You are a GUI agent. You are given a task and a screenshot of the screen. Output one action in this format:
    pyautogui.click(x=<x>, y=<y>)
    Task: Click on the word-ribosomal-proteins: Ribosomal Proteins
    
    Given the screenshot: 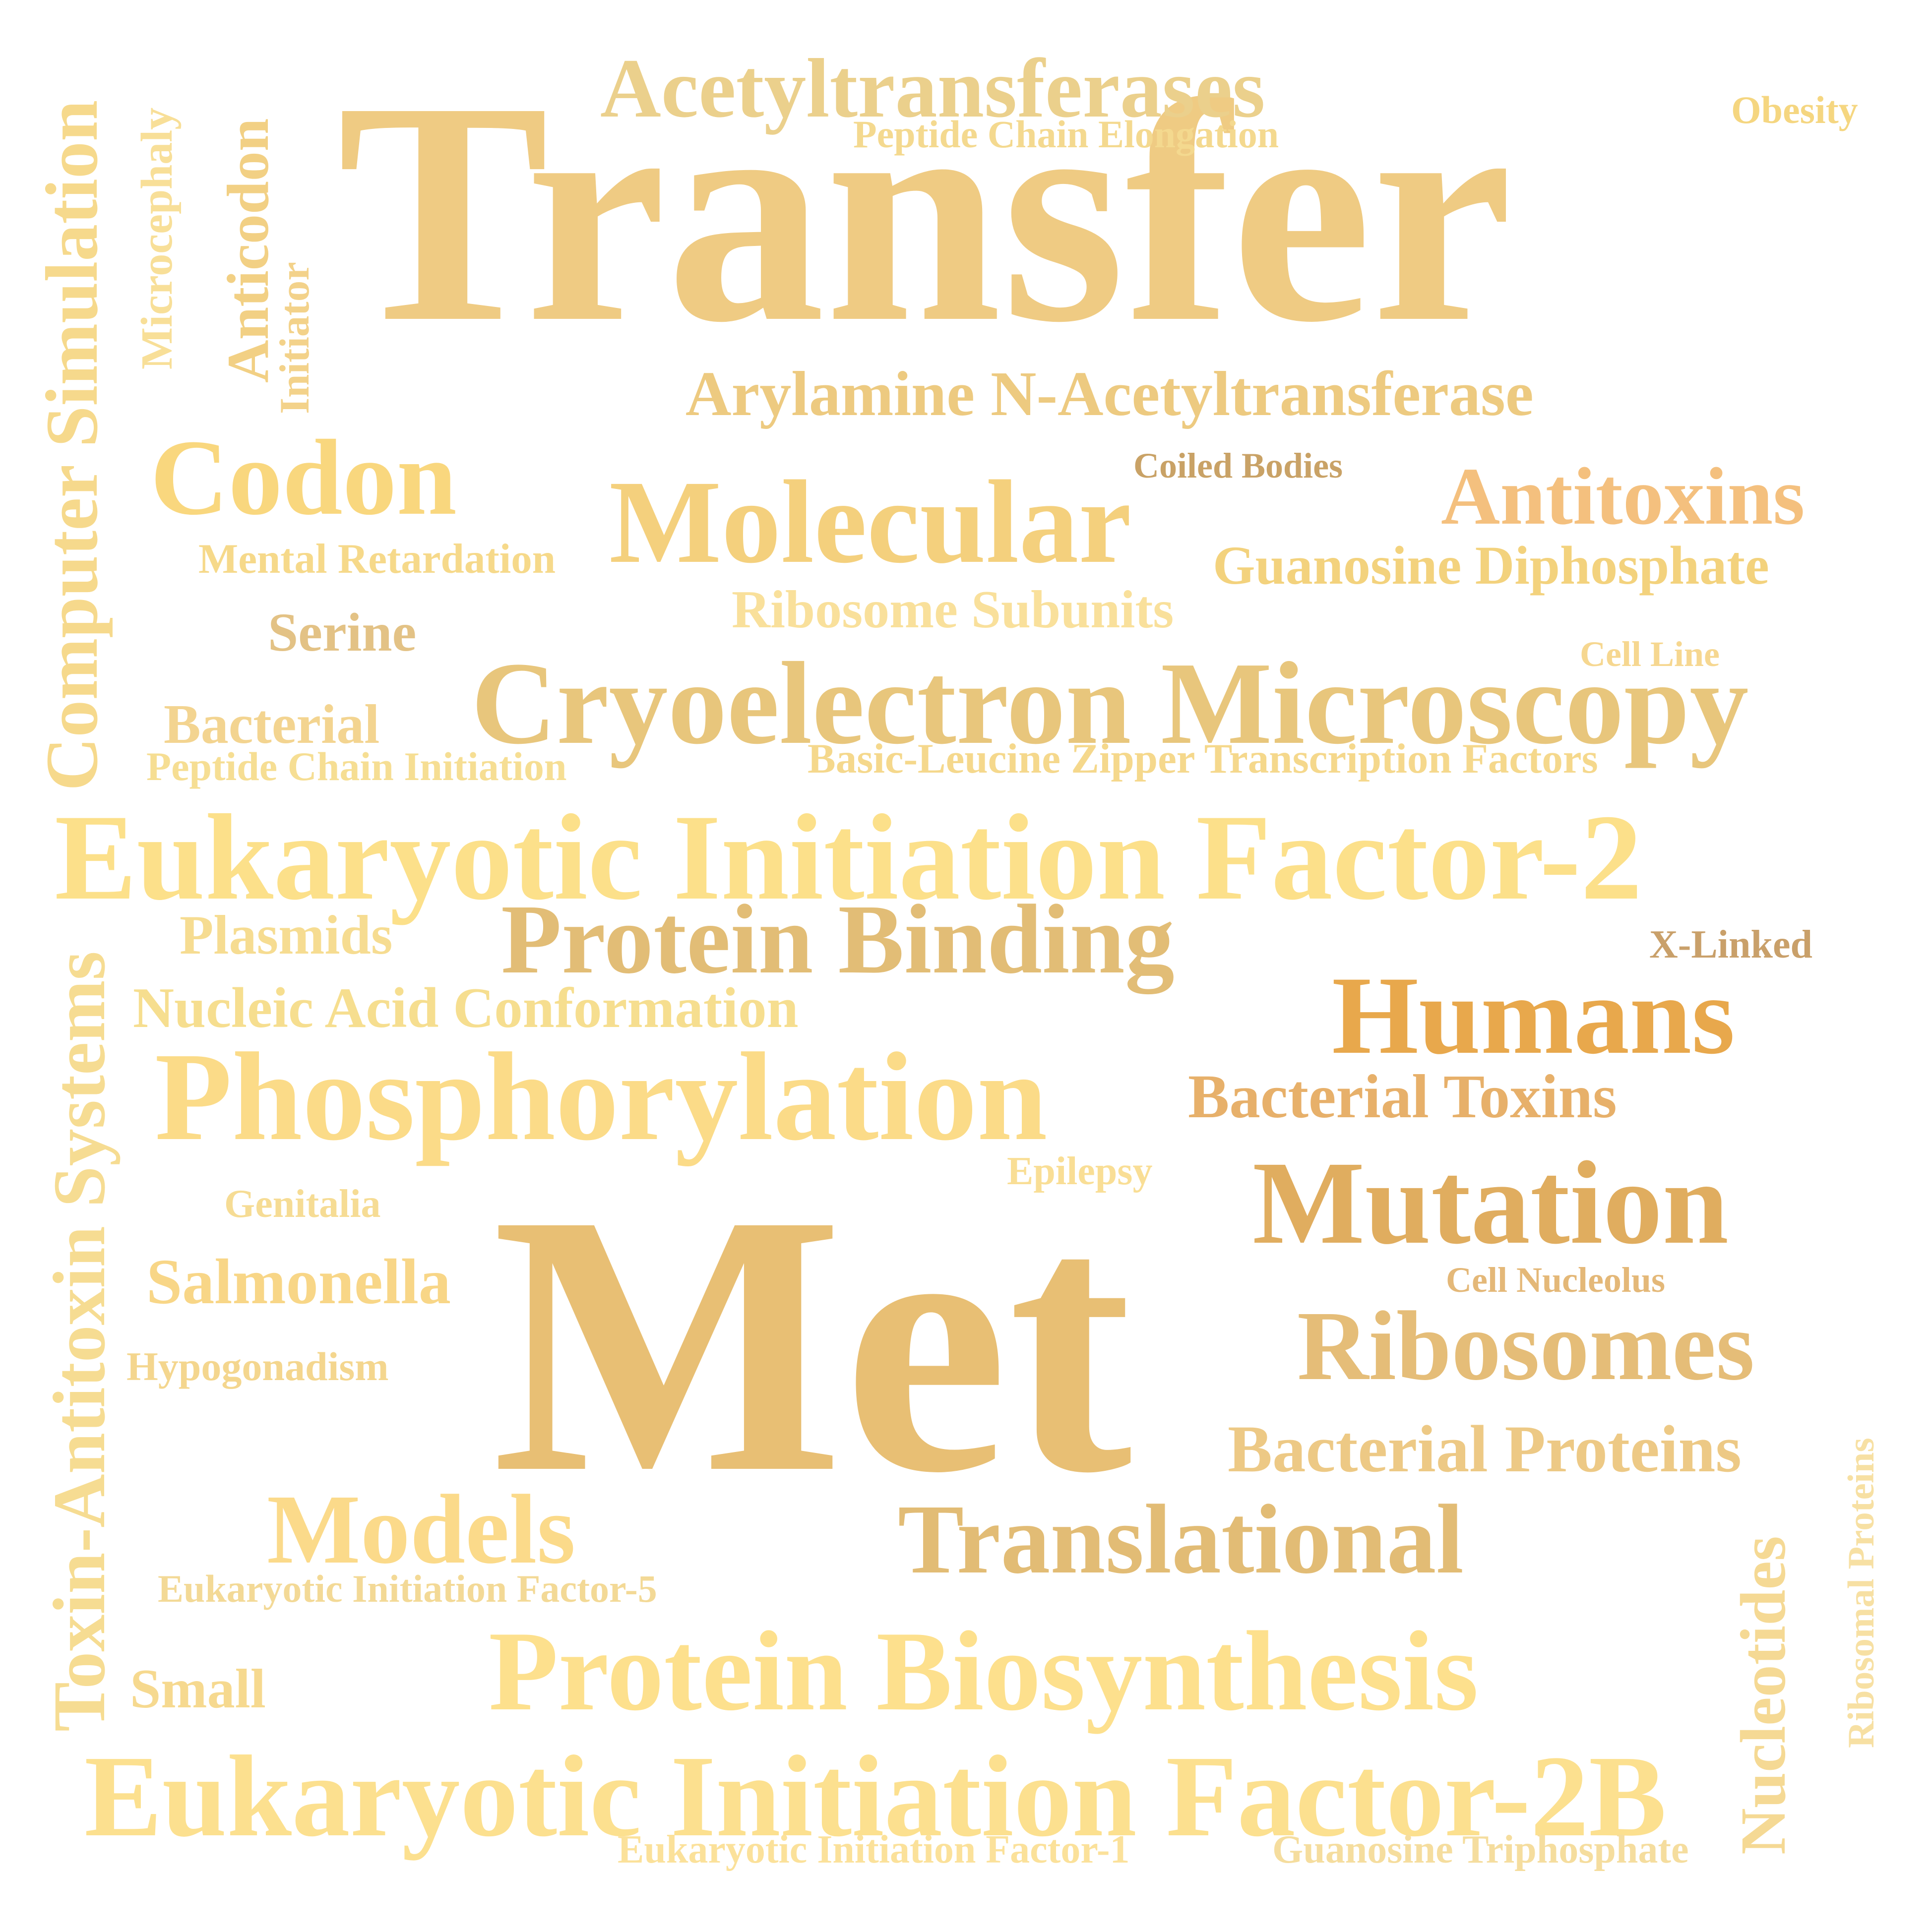 What is the action you would take?
    pyautogui.click(x=1862, y=1593)
    